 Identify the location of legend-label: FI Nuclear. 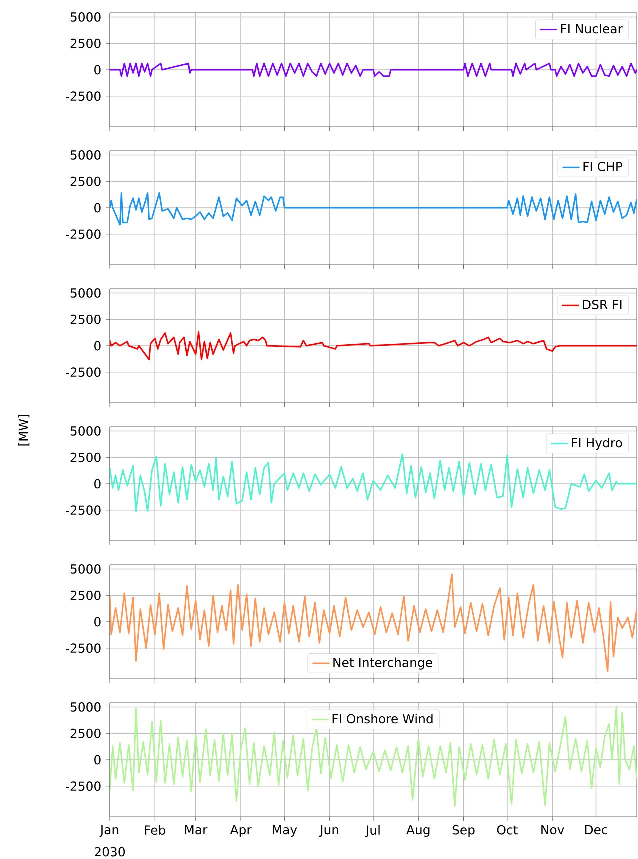
(592, 29).